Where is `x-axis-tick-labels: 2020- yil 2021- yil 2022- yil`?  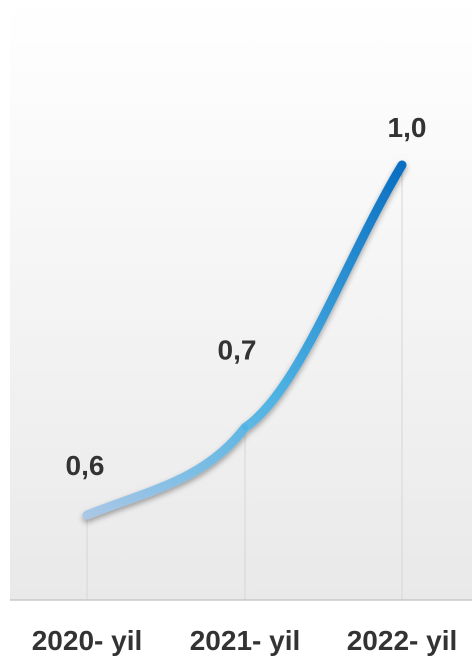 x-axis-tick-labels: 2020- yil 2021- yil 2022- yil is located at coordinates (245, 640).